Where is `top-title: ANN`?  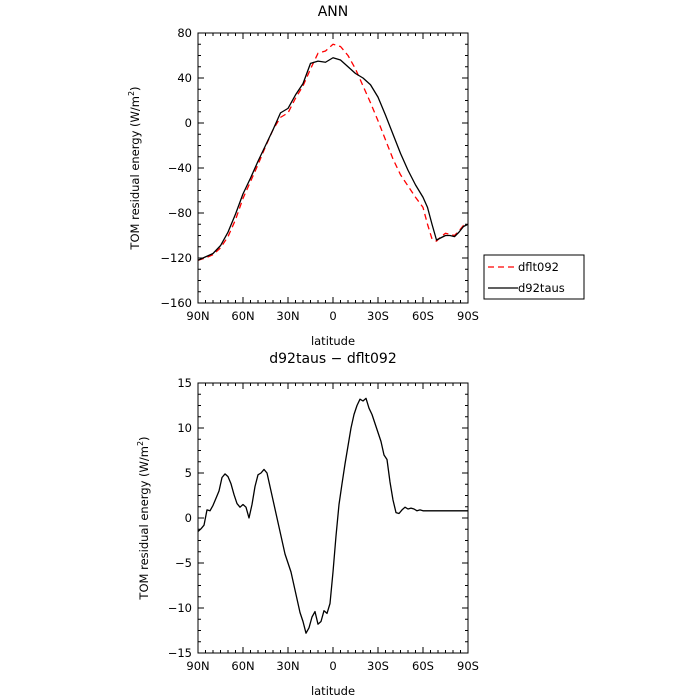
top-title: ANN is located at coordinates (333, 12).